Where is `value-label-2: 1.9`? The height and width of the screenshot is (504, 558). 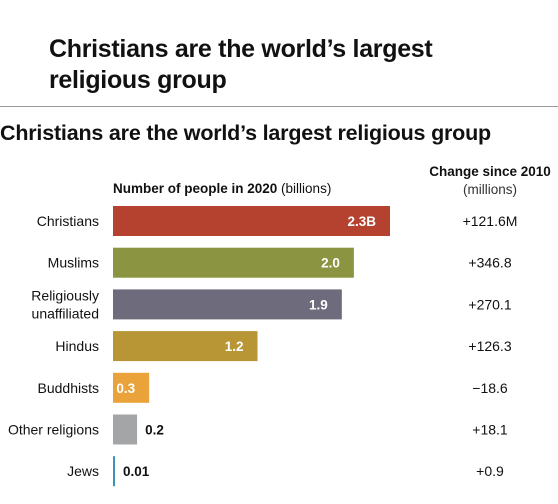
value-label-2: 1.9 is located at coordinates (318, 304).